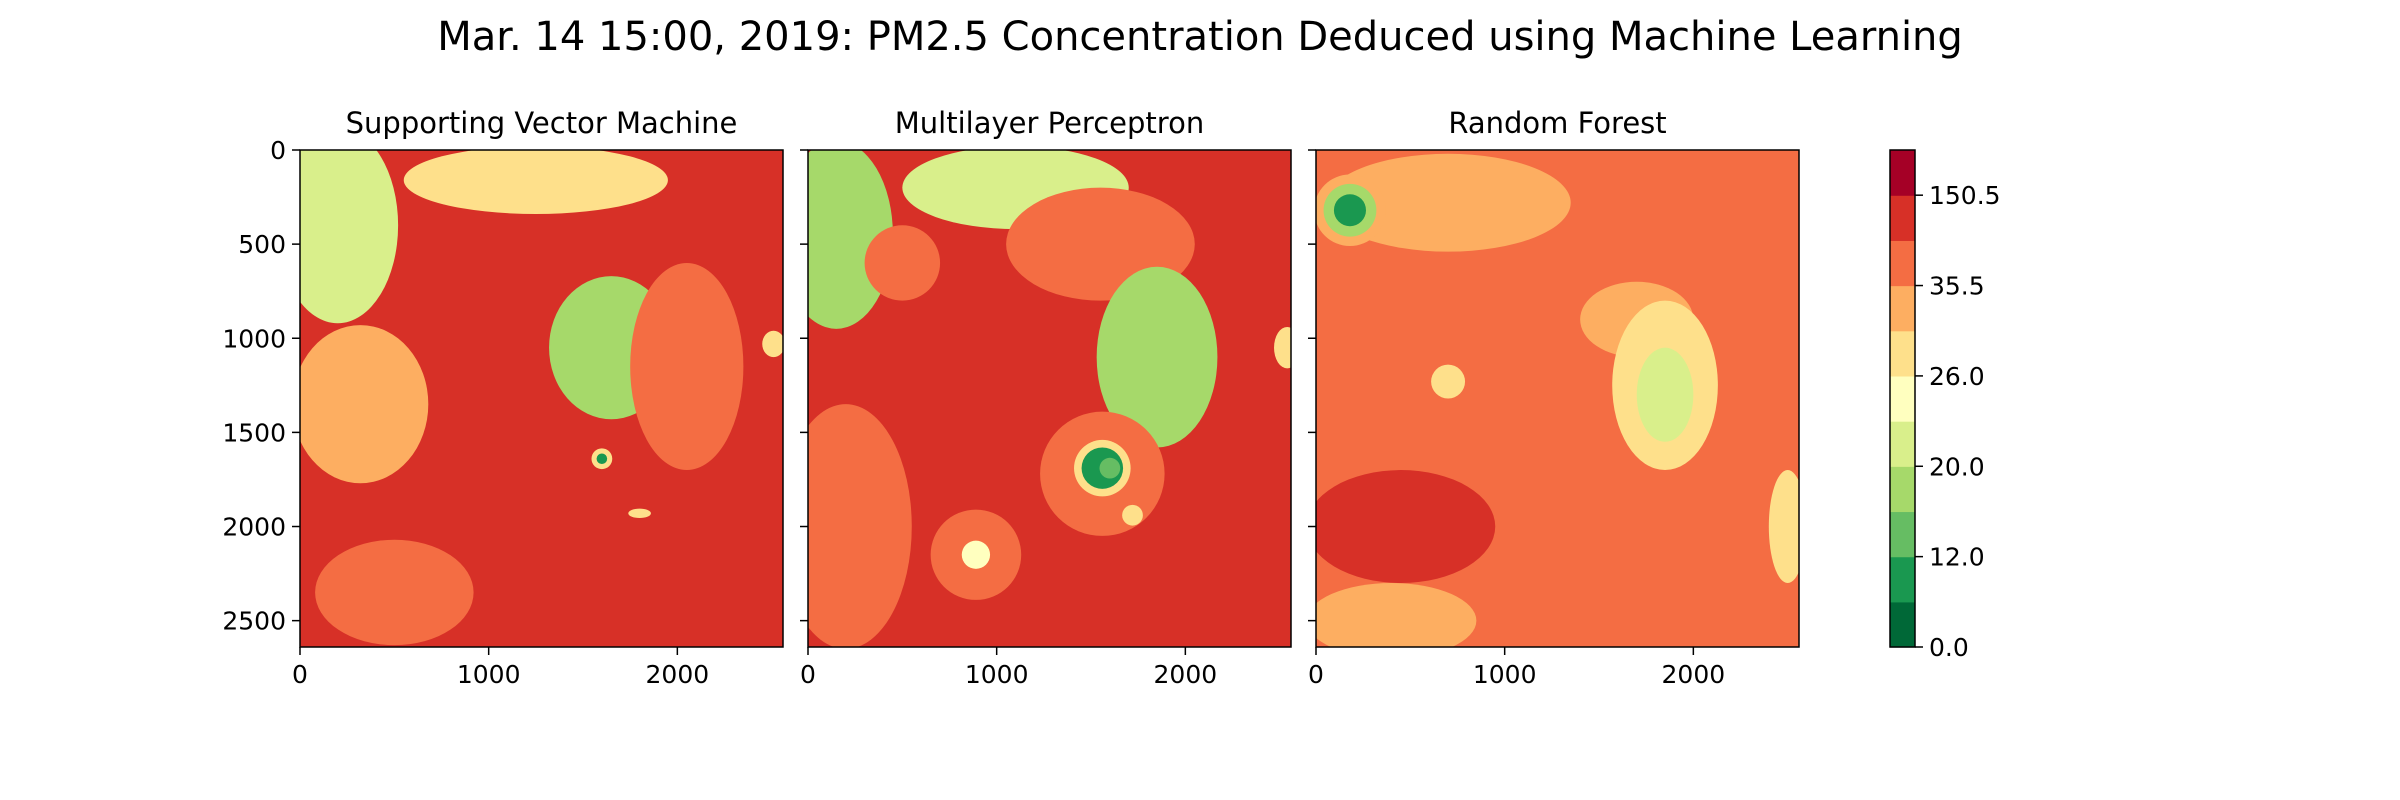  Describe the element at coordinates (1949, 647) in the screenshot. I see `colorbar-tick-label: 0.0` at that location.